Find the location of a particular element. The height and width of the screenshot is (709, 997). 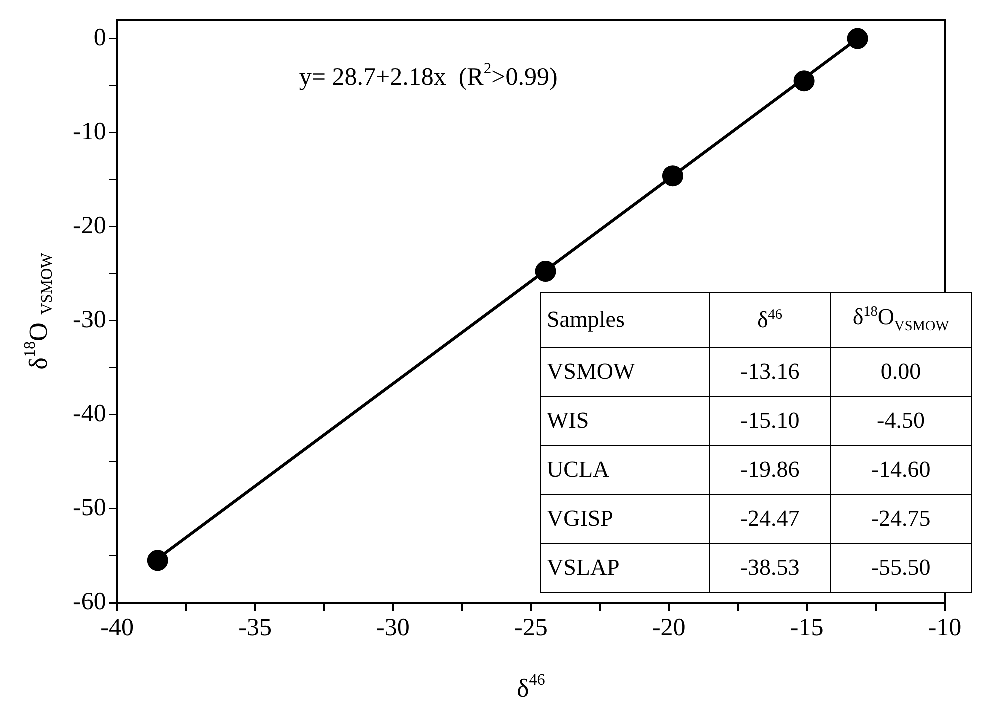

y-tick-label: 0 is located at coordinates (100, 38).